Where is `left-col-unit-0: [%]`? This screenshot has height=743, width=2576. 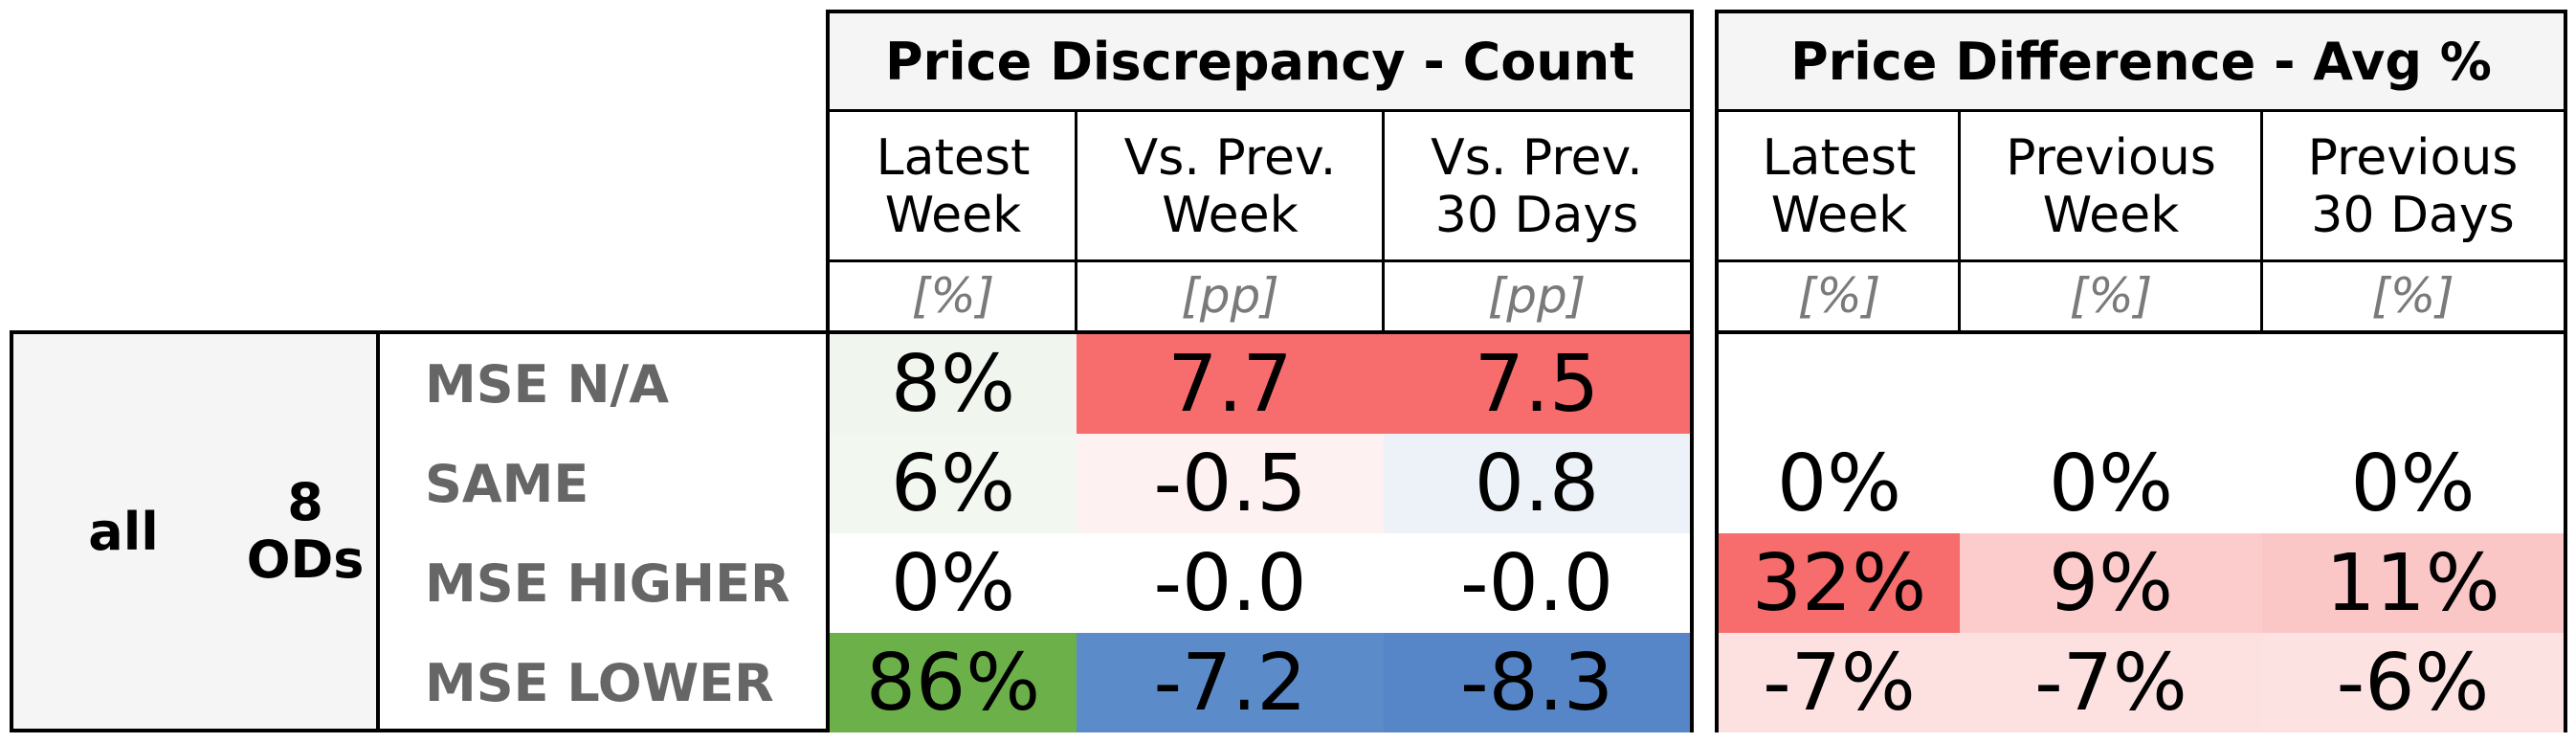
left-col-unit-0: [%] is located at coordinates (953, 296).